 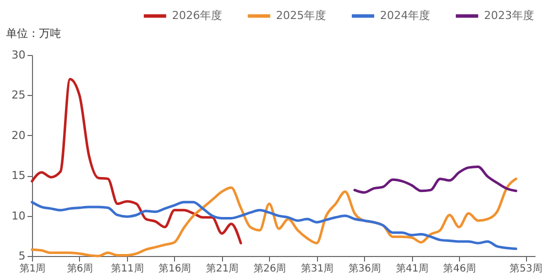 I want to click on legend-label: 2024年度, so click(x=405, y=15).